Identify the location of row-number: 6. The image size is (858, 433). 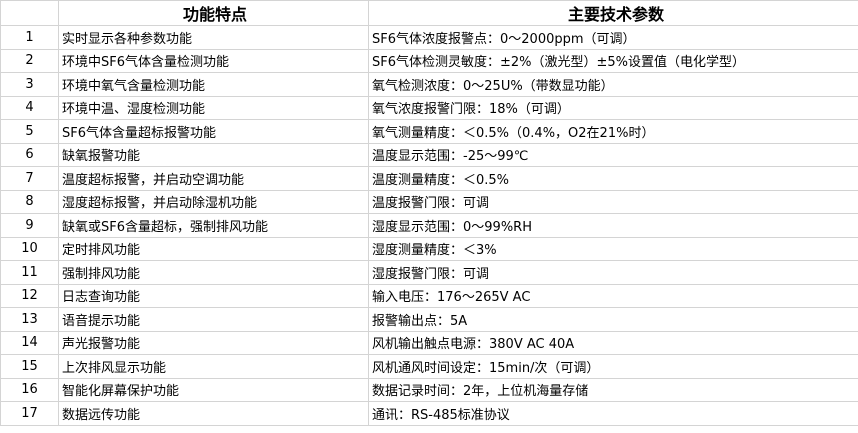
(29, 154).